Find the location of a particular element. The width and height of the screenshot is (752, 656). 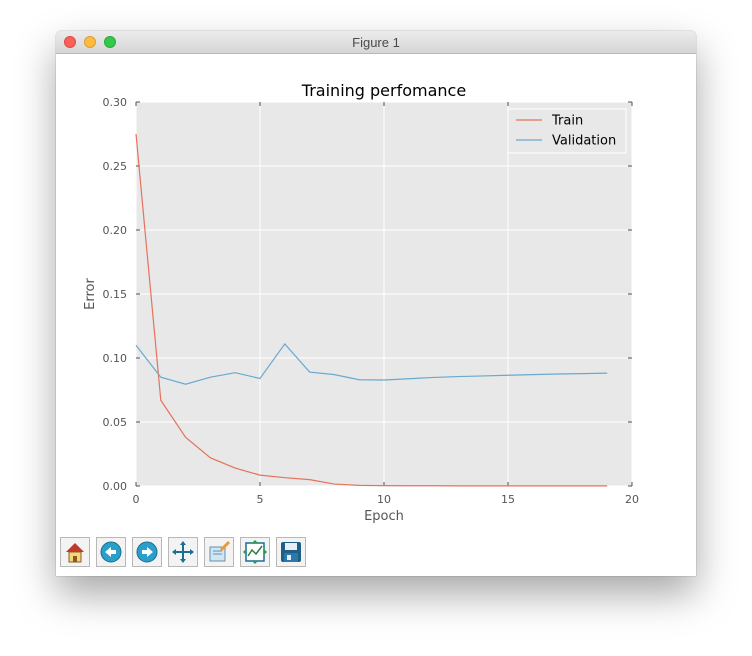

y-tick-label-4: 0.20 is located at coordinates (115, 230).